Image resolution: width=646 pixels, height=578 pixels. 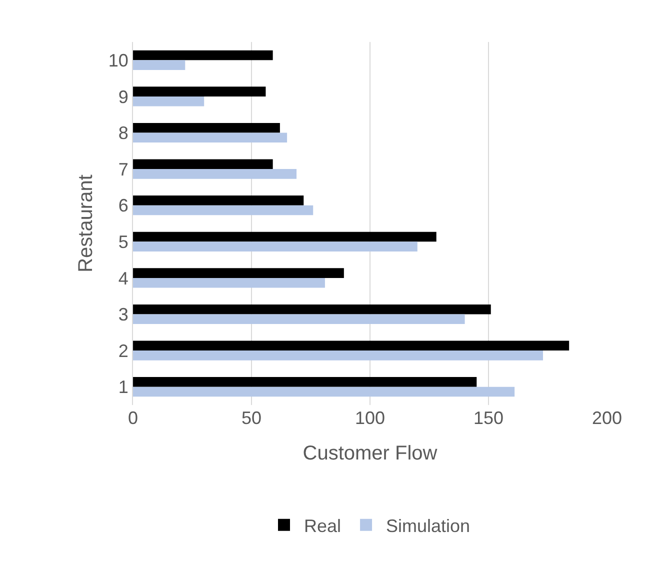 I want to click on y-tick-label: 8, so click(x=123, y=133).